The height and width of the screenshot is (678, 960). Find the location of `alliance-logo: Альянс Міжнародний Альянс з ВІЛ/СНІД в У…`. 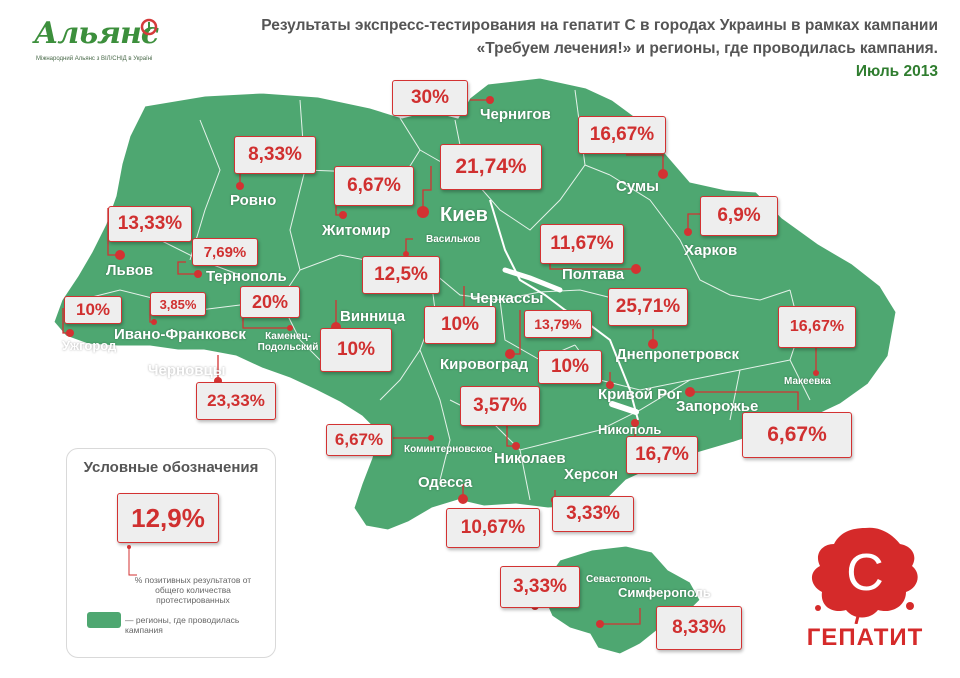

alliance-logo: Альянс Міжнародний Альянс з ВІЛ/СНІД в У… is located at coordinates (99, 44).